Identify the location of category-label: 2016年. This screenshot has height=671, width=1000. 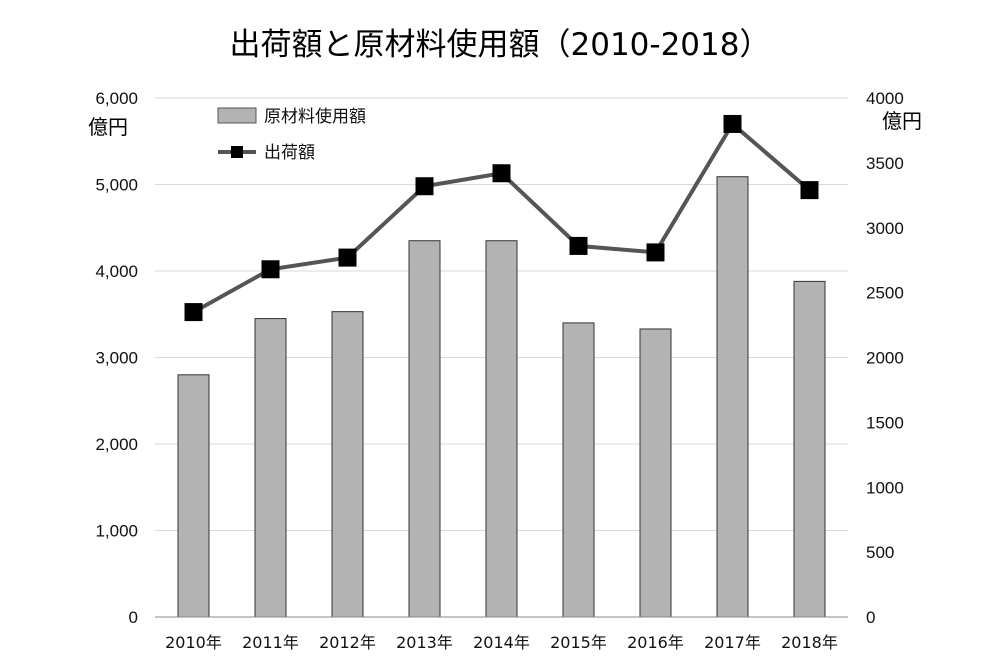
(655, 642).